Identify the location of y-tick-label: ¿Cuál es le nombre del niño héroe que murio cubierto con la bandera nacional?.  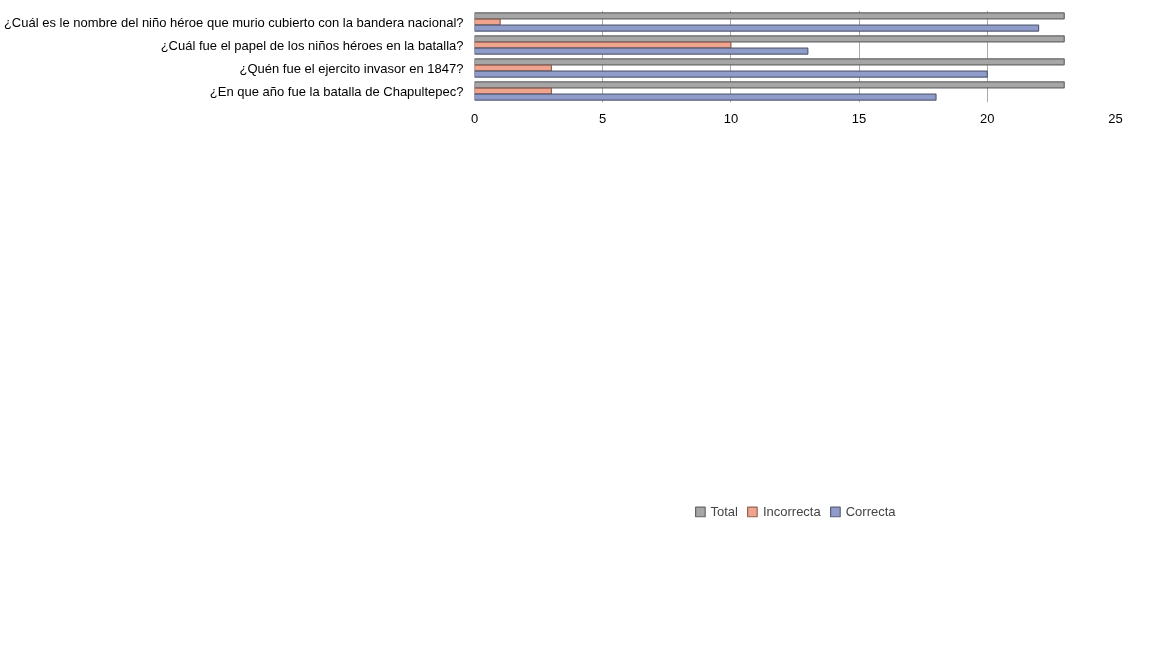
(233, 22).